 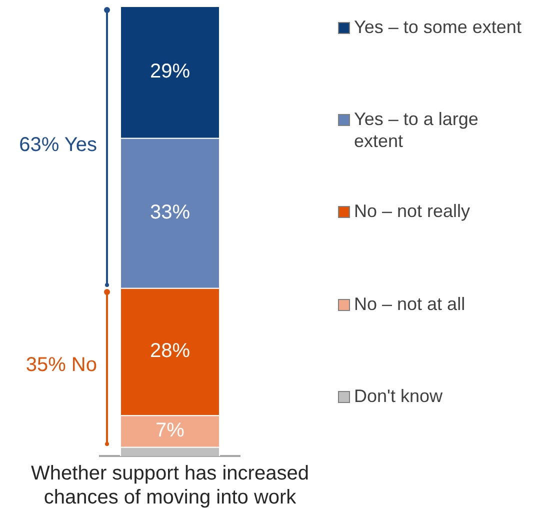 I want to click on legend-label: No – not really, so click(x=412, y=211).